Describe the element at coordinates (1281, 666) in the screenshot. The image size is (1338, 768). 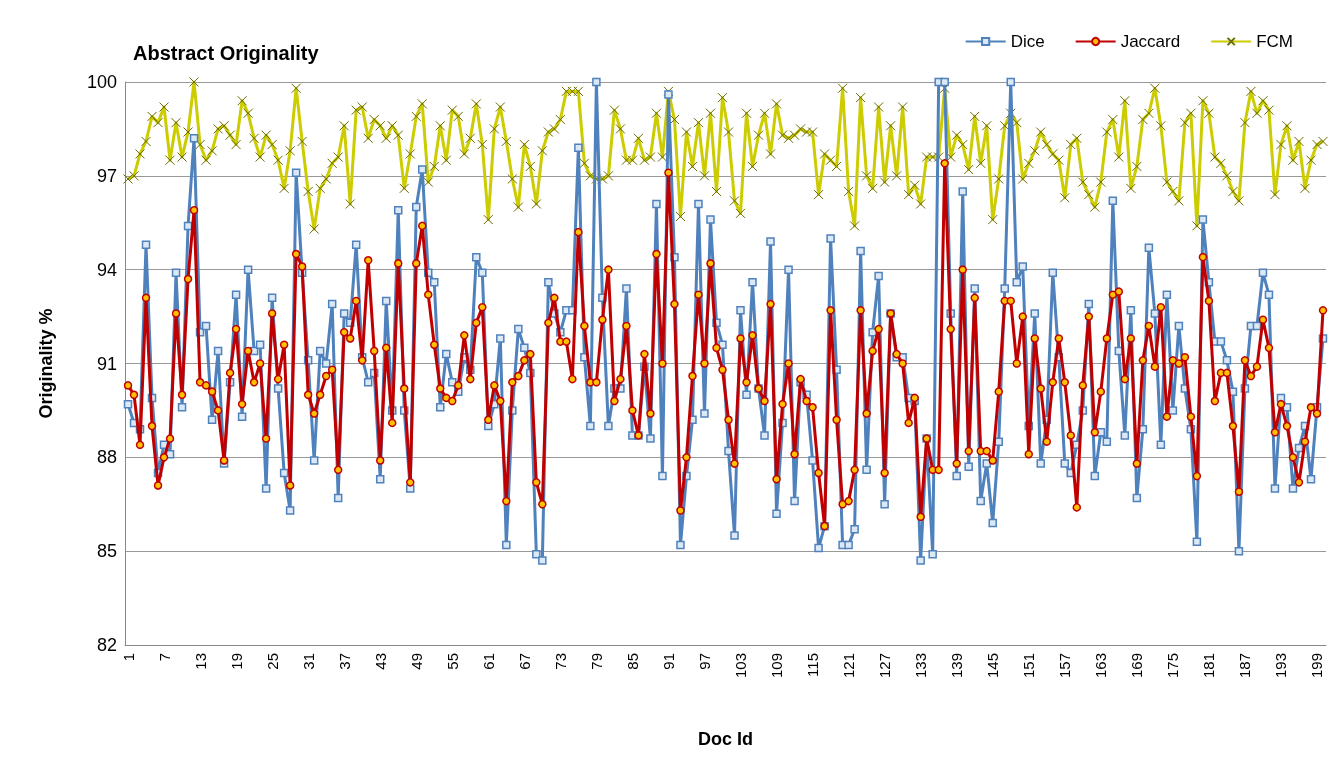
I see `x-tick-label: 193` at that location.